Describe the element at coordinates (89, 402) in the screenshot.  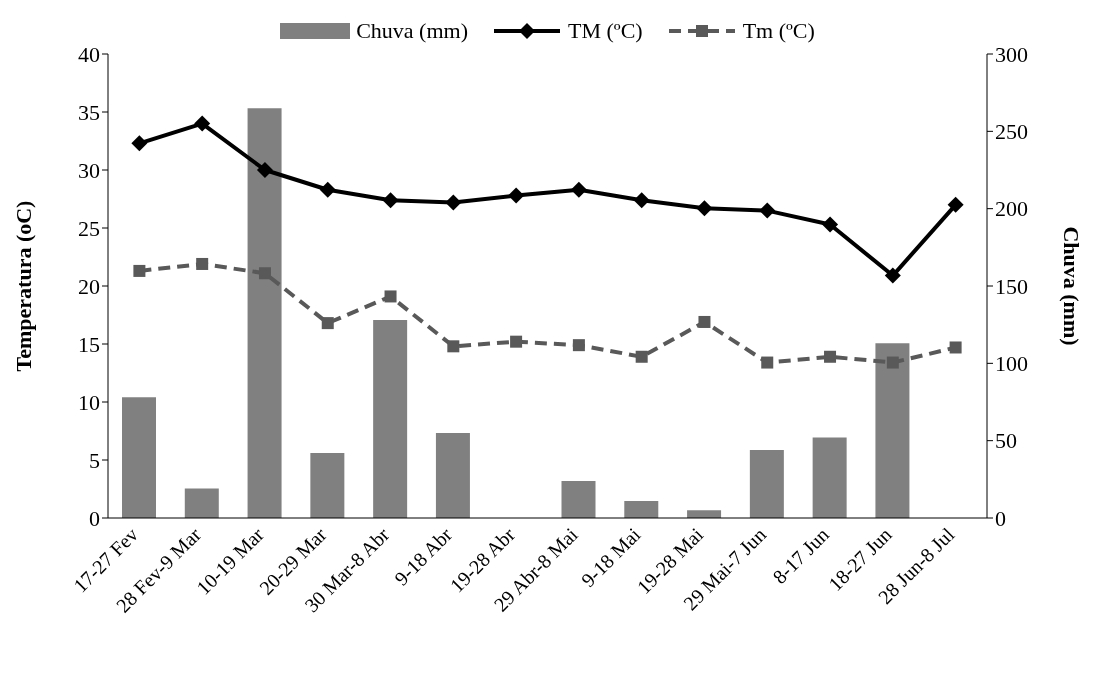
I see `y-tick-label: 10` at that location.